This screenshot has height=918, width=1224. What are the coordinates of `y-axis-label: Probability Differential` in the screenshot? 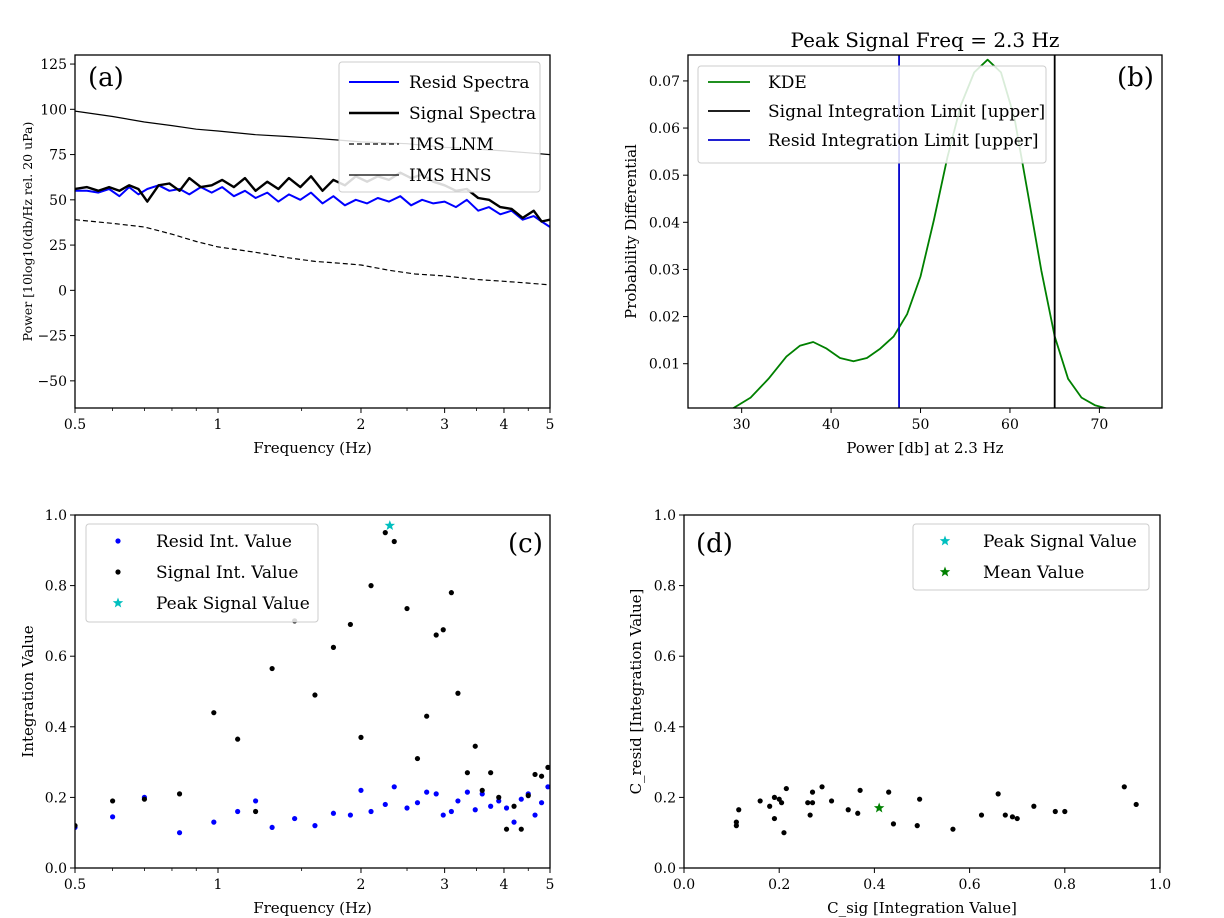 It's located at (631, 231).